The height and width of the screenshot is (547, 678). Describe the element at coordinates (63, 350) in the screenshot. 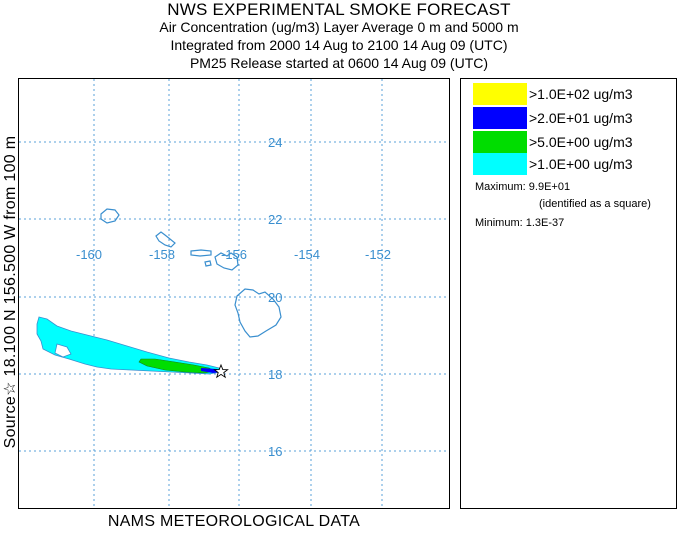

I see `plume-inner-notch` at that location.